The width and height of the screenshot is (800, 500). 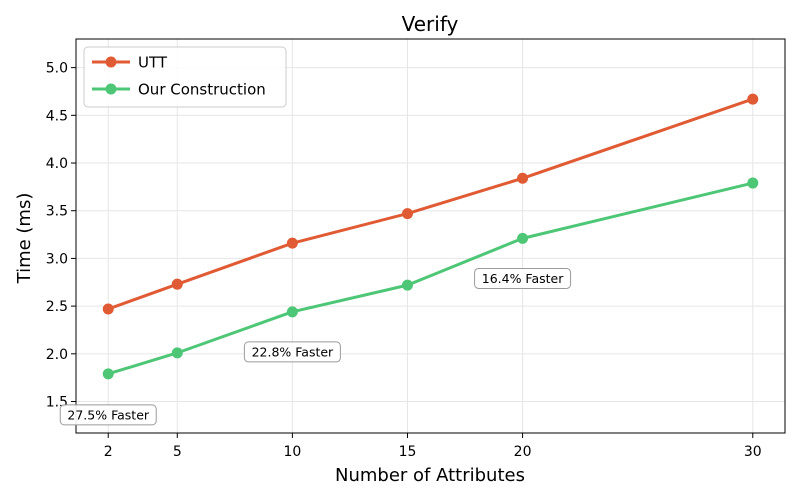 What do you see at coordinates (523, 452) in the screenshot?
I see `x-tick-label: 20` at bounding box center [523, 452].